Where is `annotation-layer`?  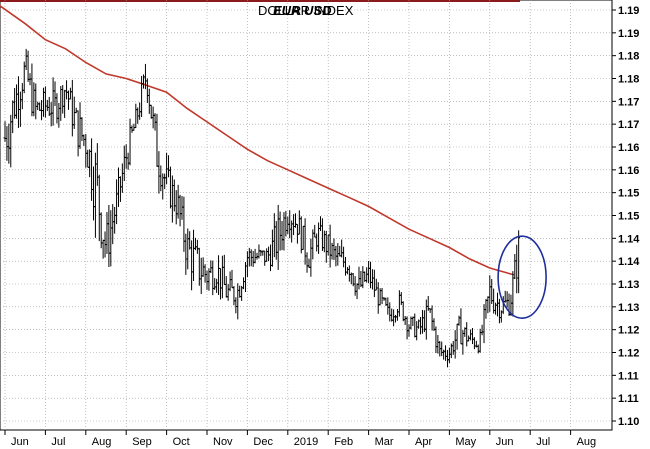
annotation-layer is located at coordinates (522, 277).